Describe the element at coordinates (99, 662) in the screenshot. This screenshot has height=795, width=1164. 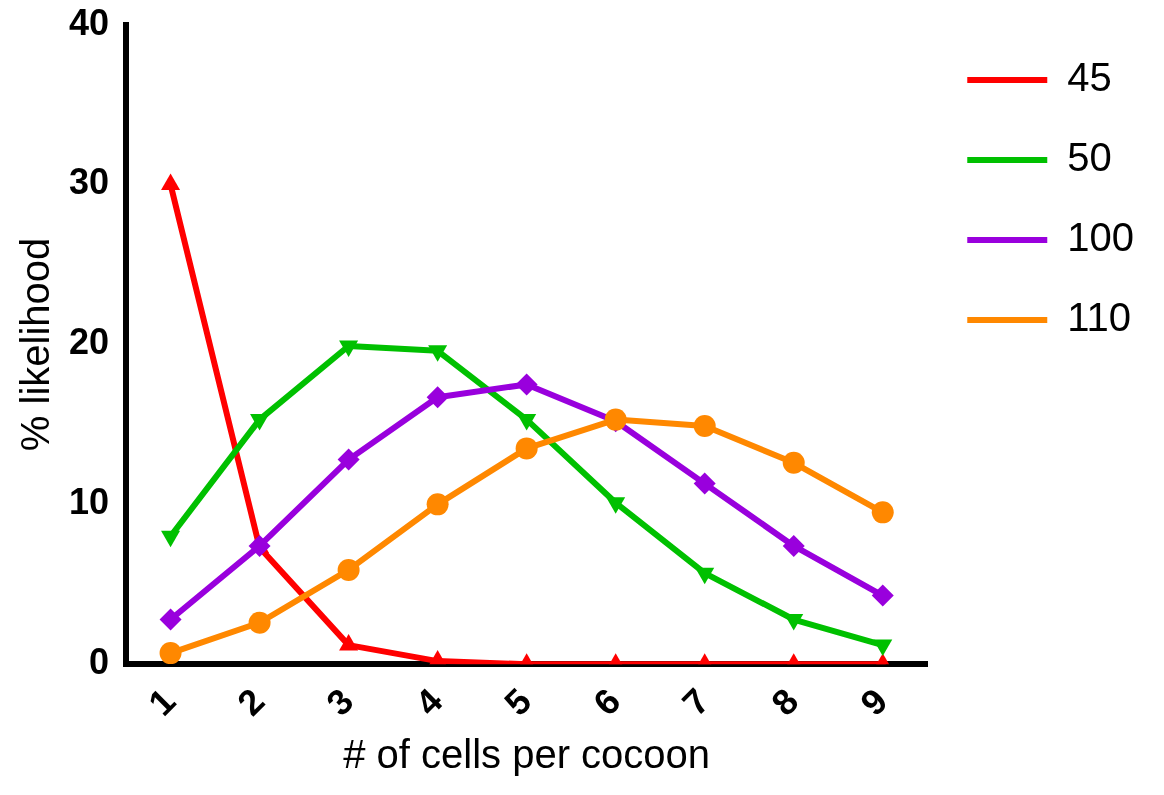
I see `y-tick-label: 0` at that location.